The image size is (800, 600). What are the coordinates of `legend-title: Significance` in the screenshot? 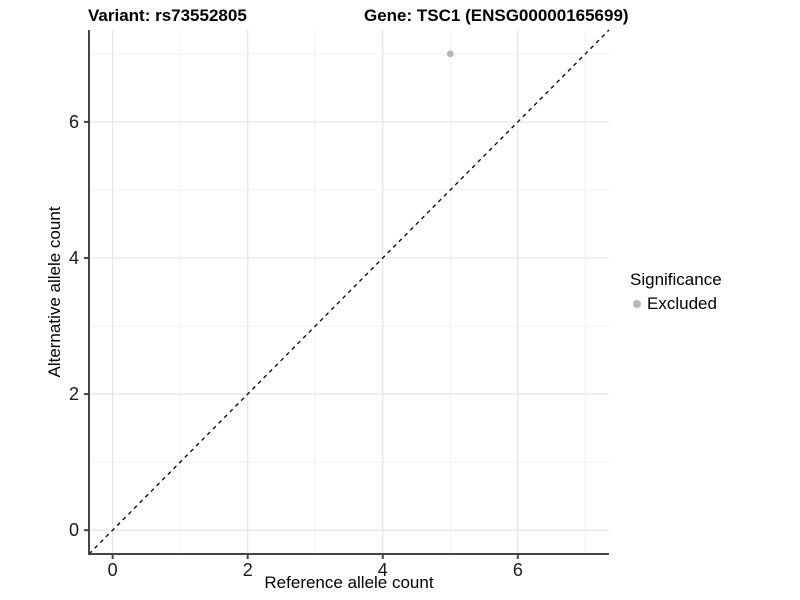 It's located at (676, 279).